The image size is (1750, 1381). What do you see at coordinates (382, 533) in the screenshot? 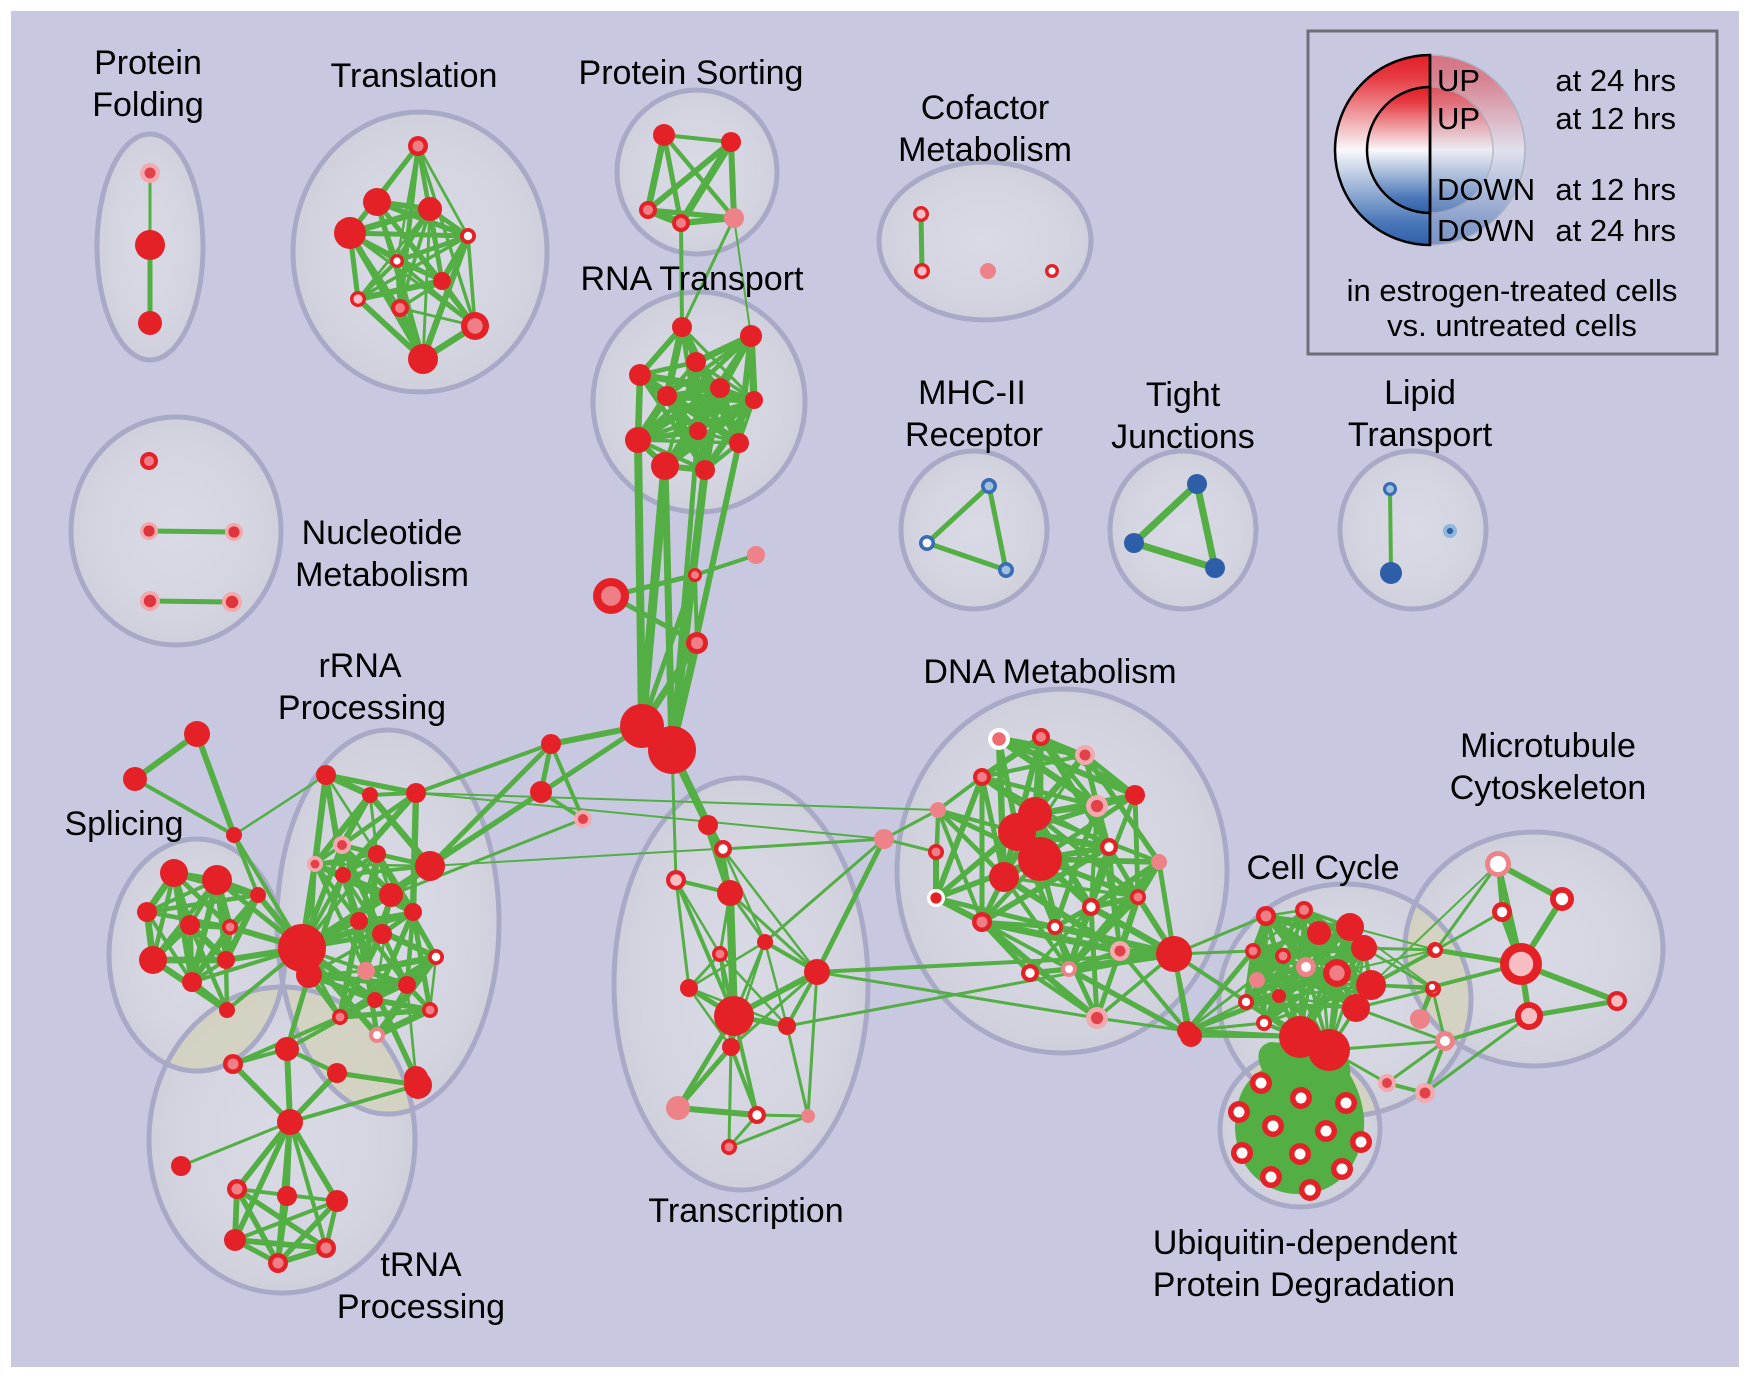
I see `svg-text: Nucleotide` at bounding box center [382, 533].